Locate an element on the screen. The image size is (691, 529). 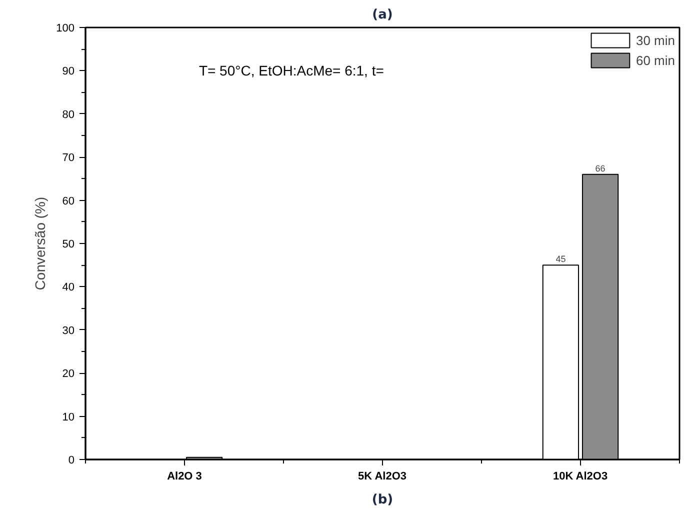
y-tick-label: 10 is located at coordinates (68, 417).